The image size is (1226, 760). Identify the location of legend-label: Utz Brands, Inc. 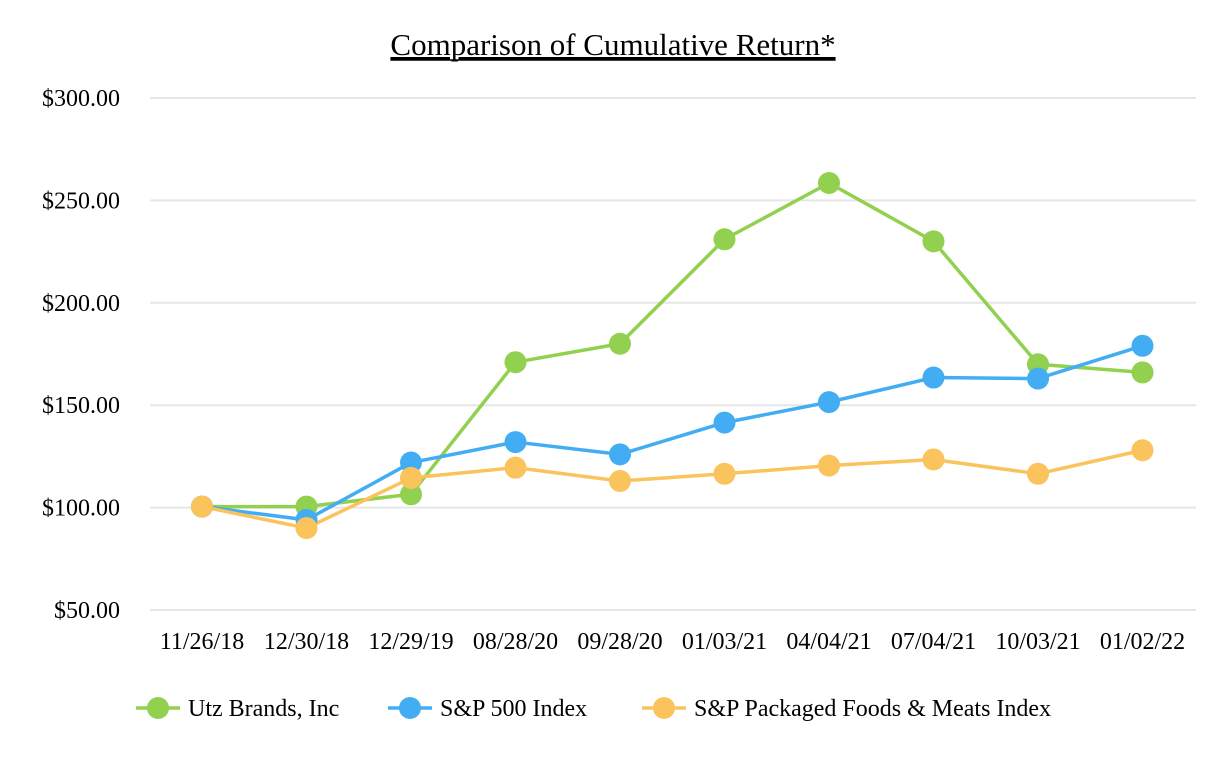
(263, 709).